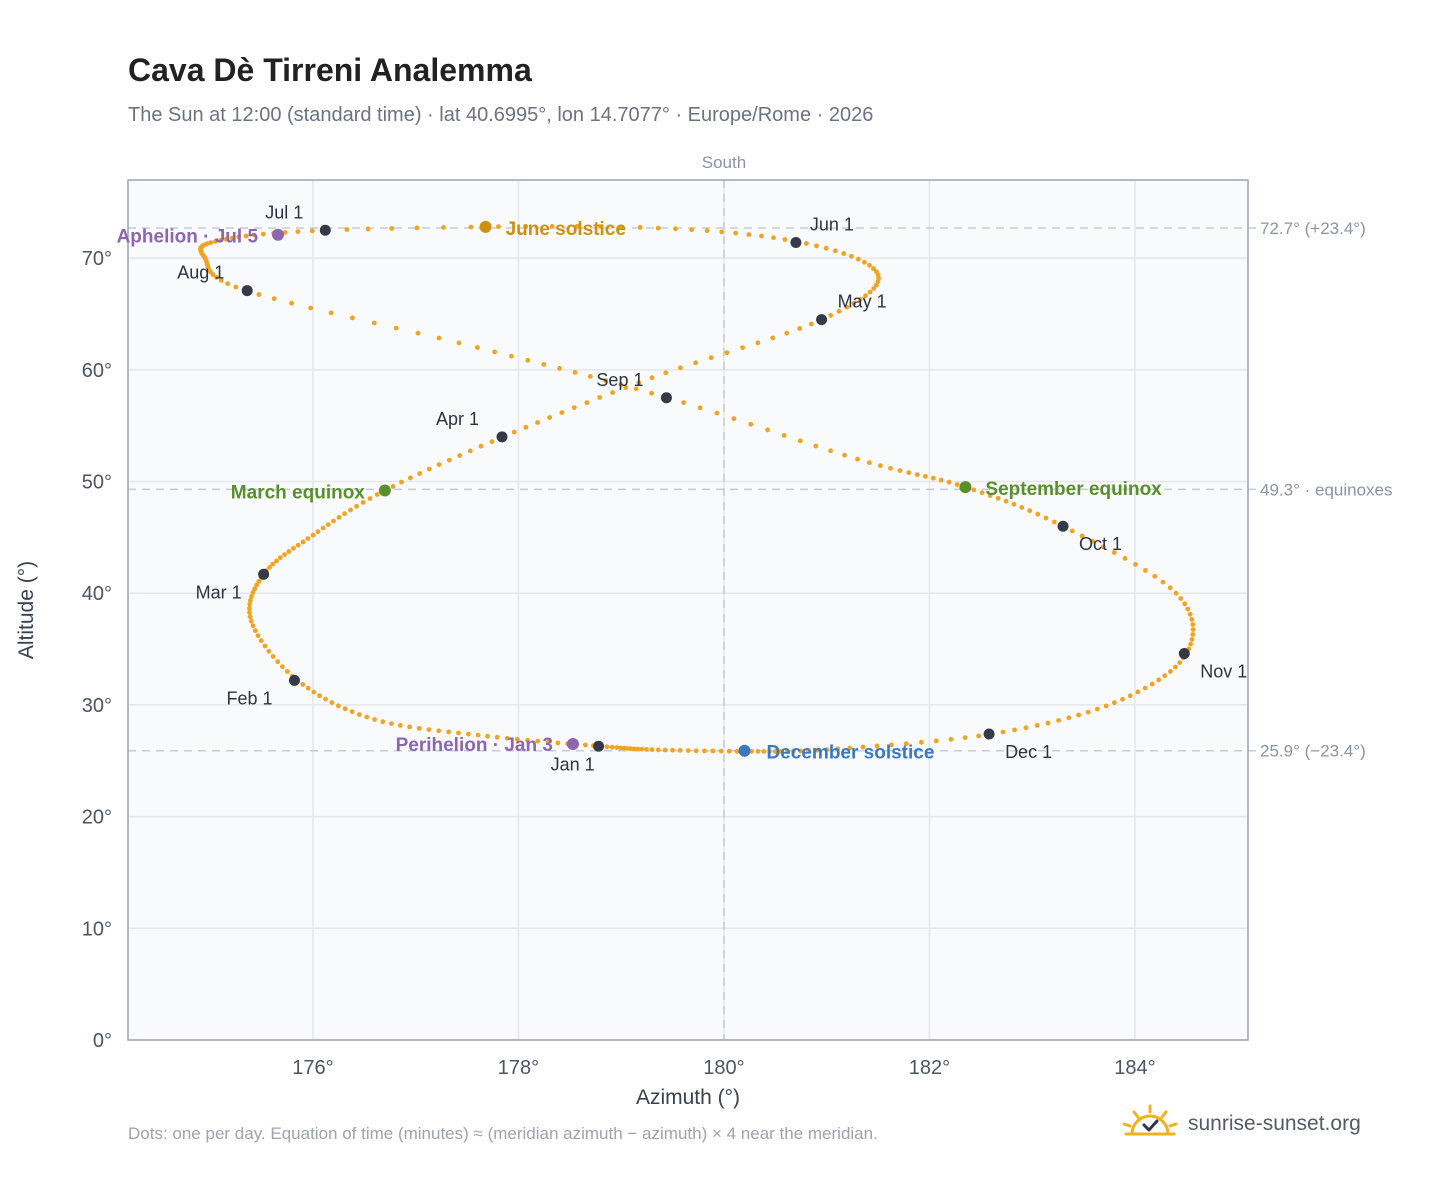  Describe the element at coordinates (97, 929) in the screenshot. I see `y-tick-label: 10°` at that location.